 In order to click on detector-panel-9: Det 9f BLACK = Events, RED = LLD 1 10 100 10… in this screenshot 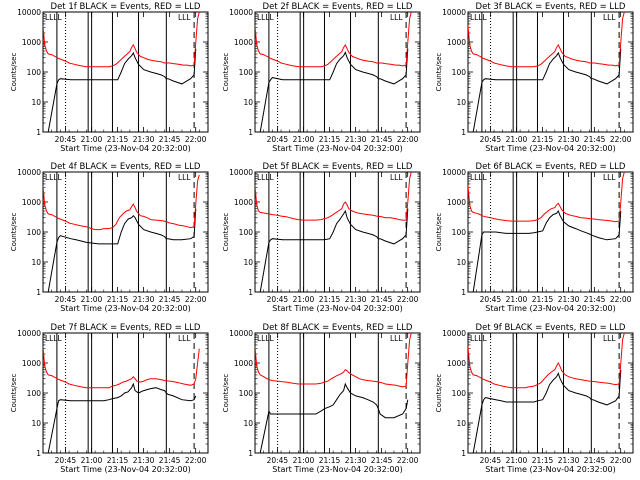, I will do `click(534, 398)`.